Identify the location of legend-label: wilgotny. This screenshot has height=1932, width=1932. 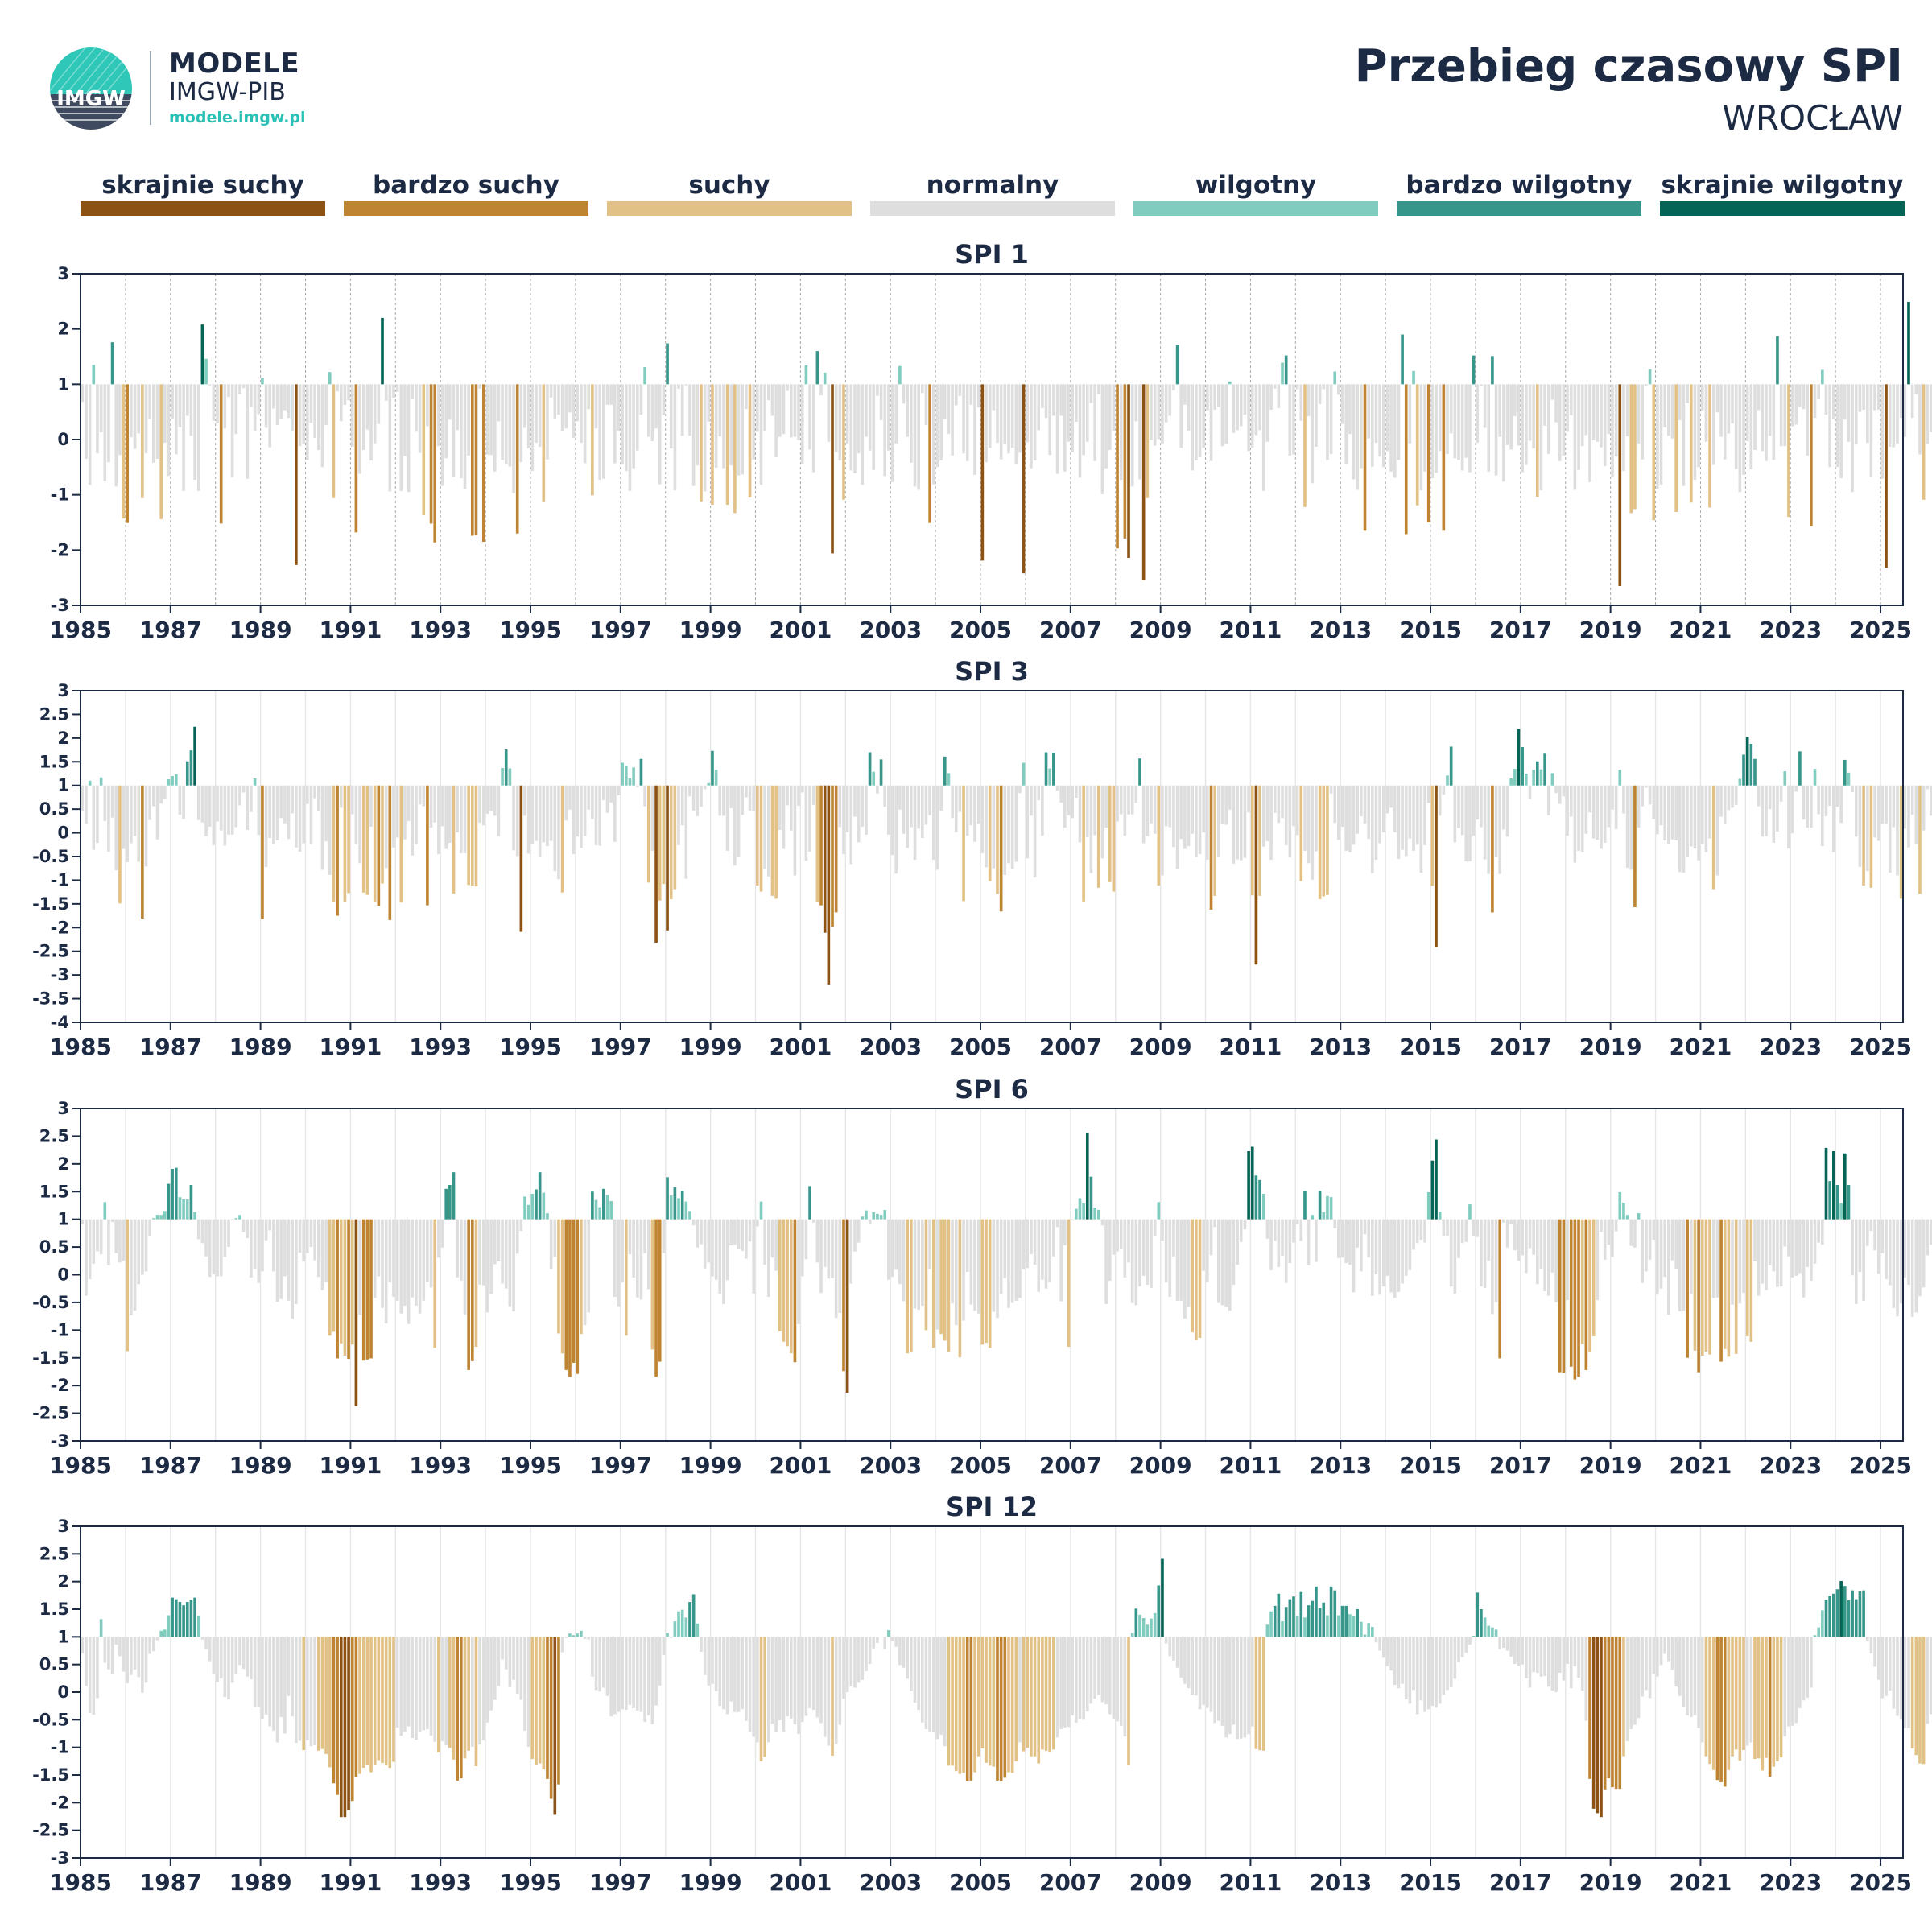
(1256, 185).